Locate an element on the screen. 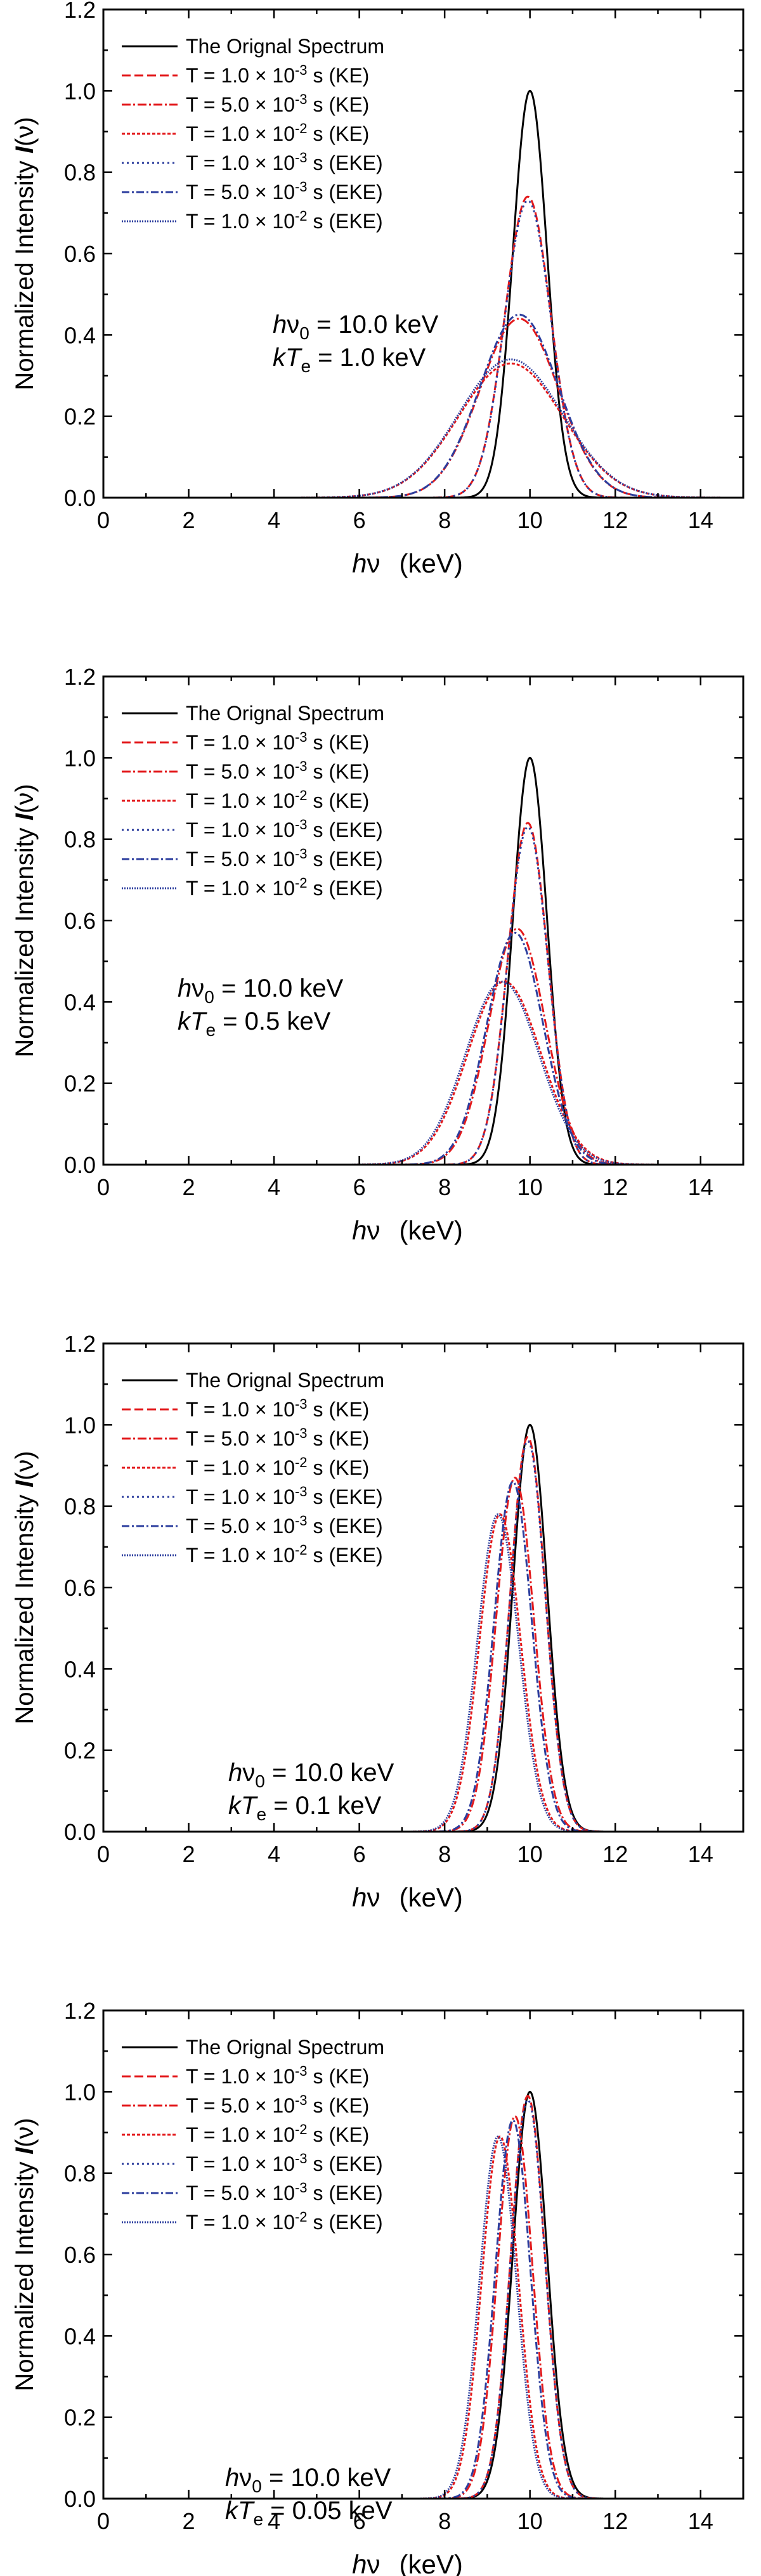  annotation-electron-temperature: kTe = 0.05 keV is located at coordinates (309, 2513).